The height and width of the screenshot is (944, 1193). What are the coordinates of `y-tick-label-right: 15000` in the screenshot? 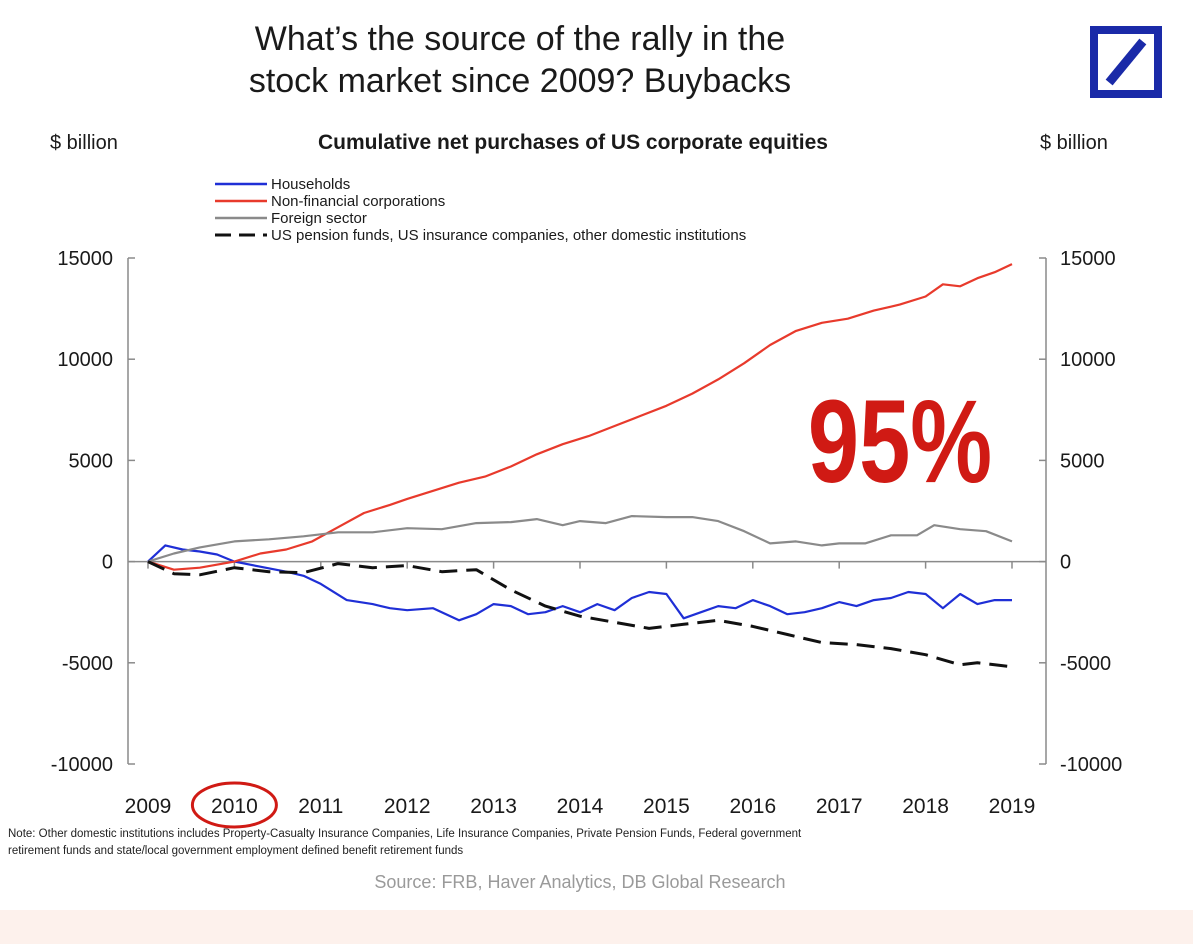 It's located at (1088, 259).